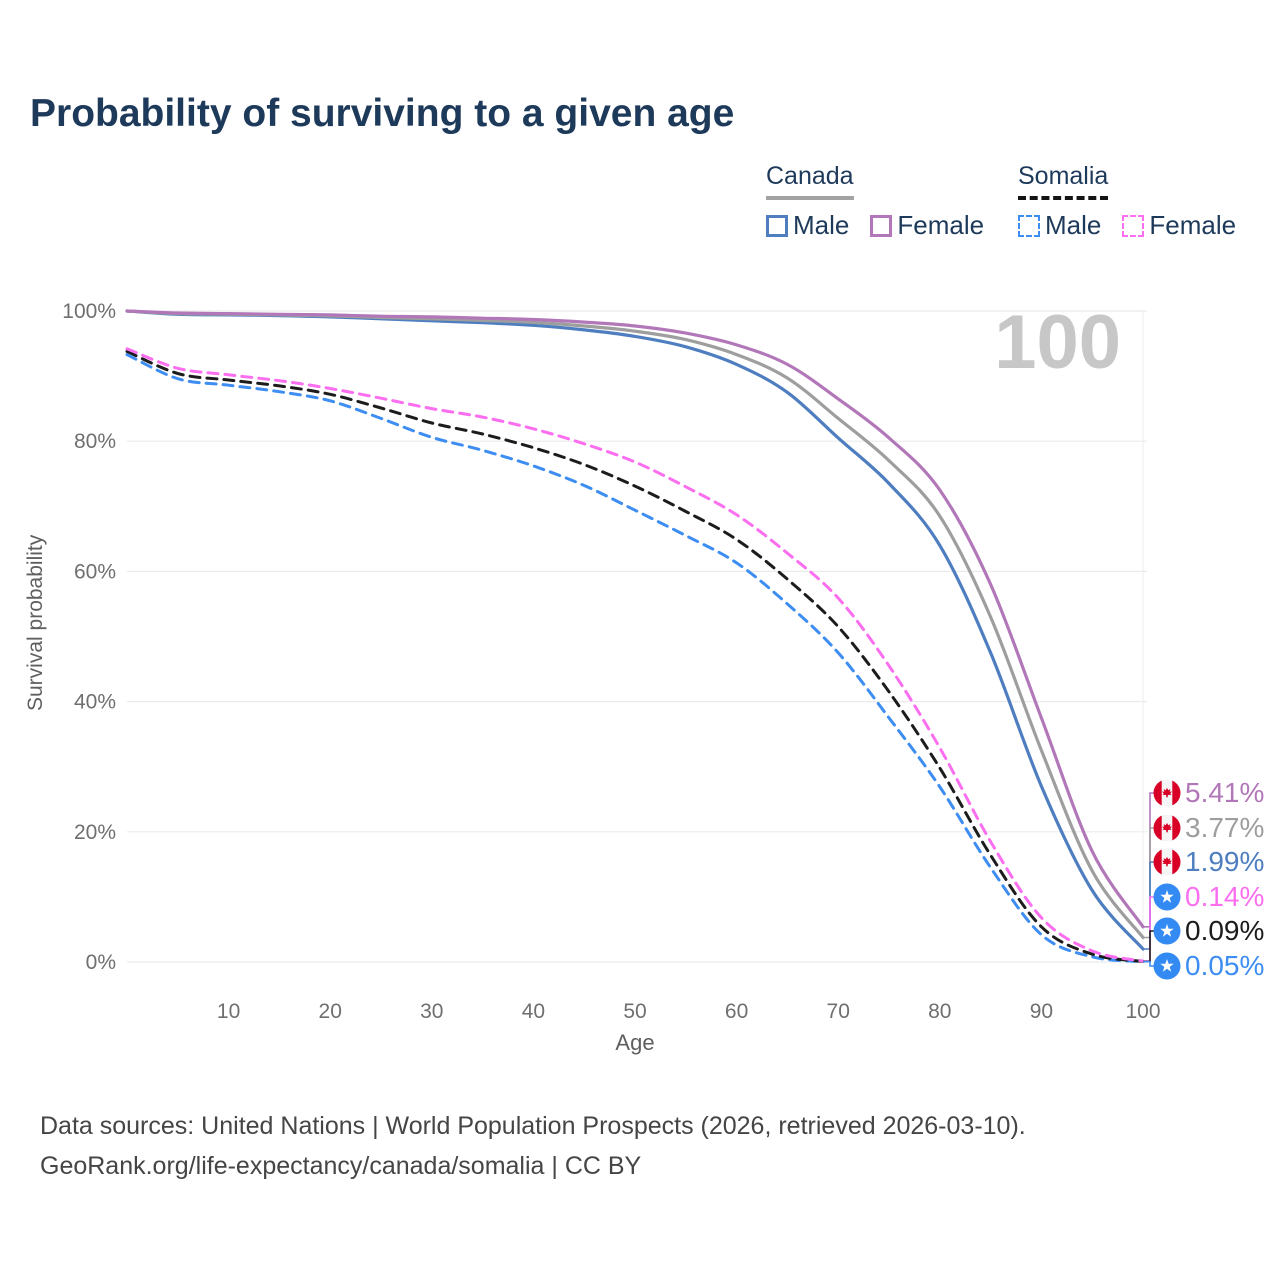 Image resolution: width=1280 pixels, height=1280 pixels. What do you see at coordinates (1224, 861) in the screenshot?
I see `end-label-value-canada-male: 1.99%` at bounding box center [1224, 861].